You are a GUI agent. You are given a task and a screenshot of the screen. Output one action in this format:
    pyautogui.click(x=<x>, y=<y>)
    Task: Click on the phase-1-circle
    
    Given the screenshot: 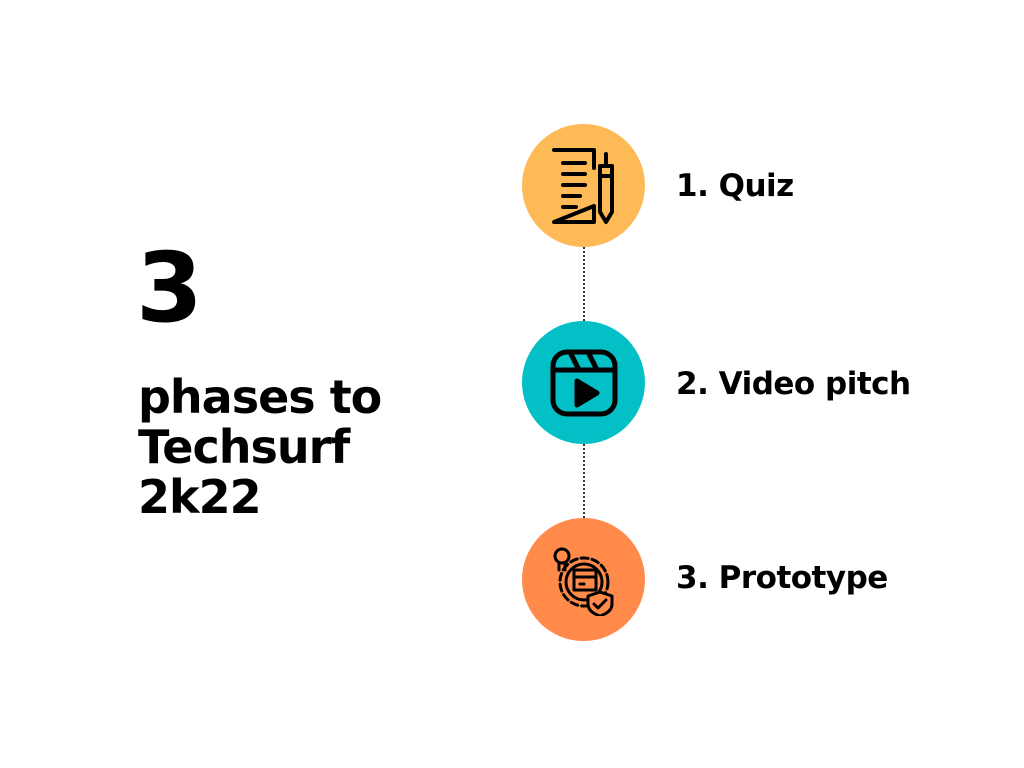 What is the action you would take?
    pyautogui.click(x=583, y=185)
    